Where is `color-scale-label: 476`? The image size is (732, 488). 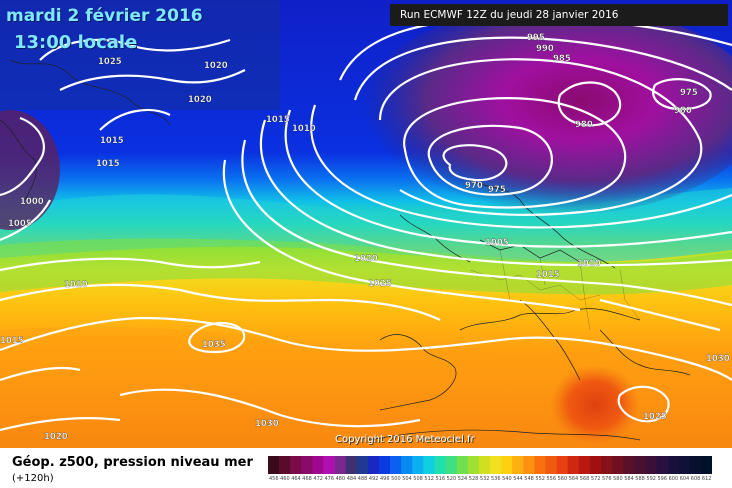
color-scale-label: 476 is located at coordinates (329, 479).